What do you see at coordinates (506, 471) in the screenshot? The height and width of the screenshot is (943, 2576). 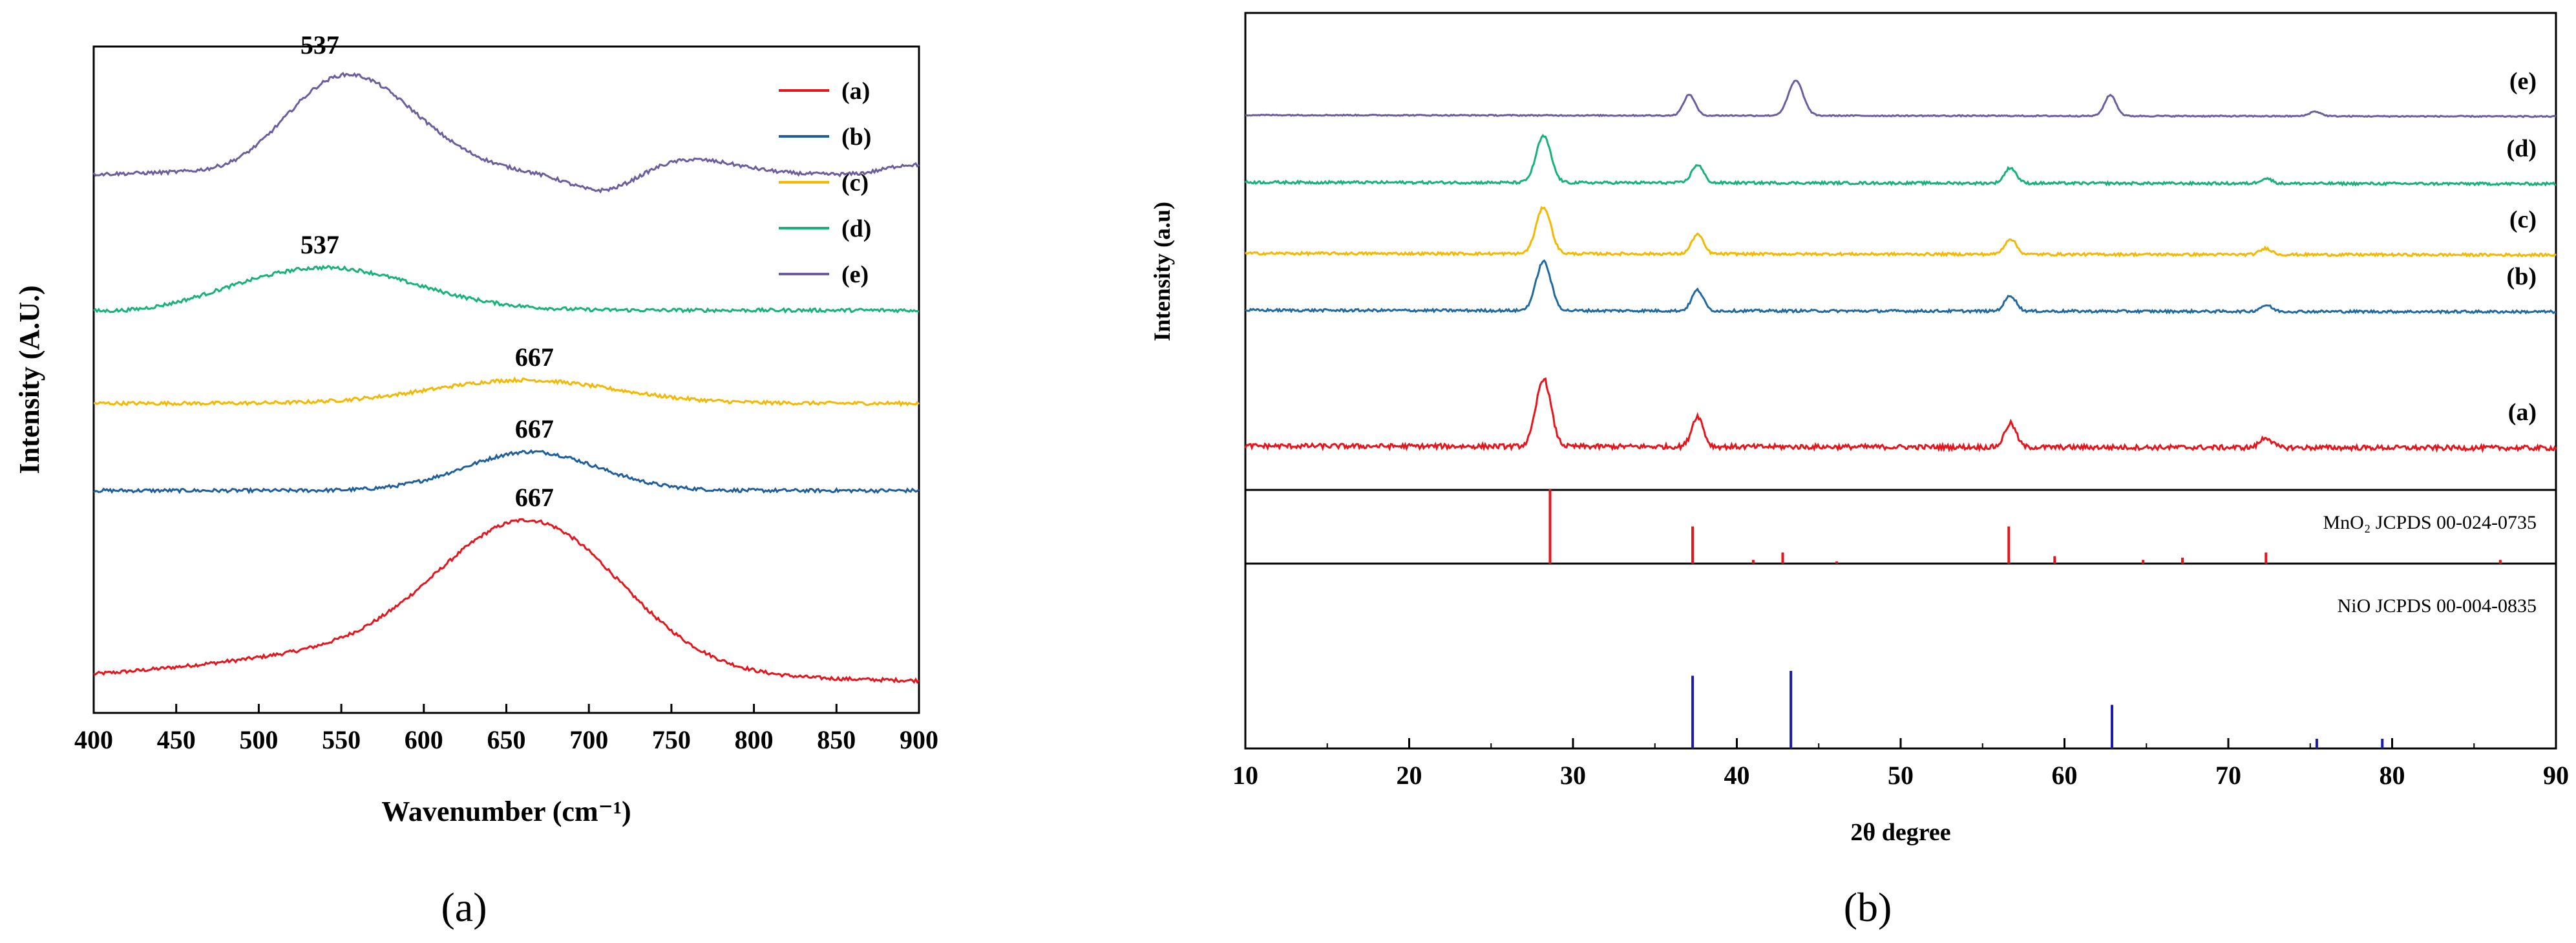 I see `panel-a-series-b` at bounding box center [506, 471].